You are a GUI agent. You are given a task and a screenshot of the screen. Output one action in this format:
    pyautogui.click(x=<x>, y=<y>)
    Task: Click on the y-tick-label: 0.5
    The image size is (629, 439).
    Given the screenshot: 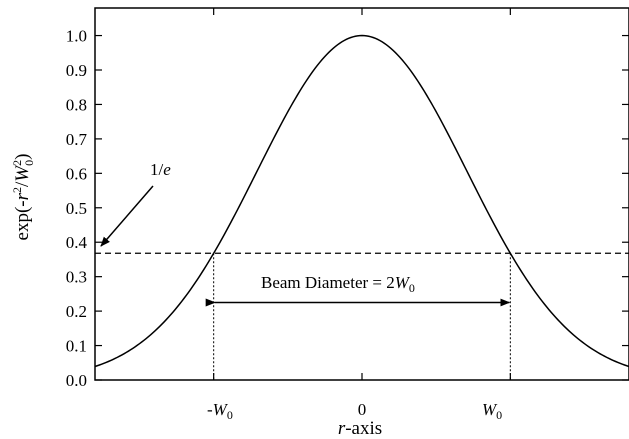 What is the action you would take?
    pyautogui.click(x=76, y=208)
    